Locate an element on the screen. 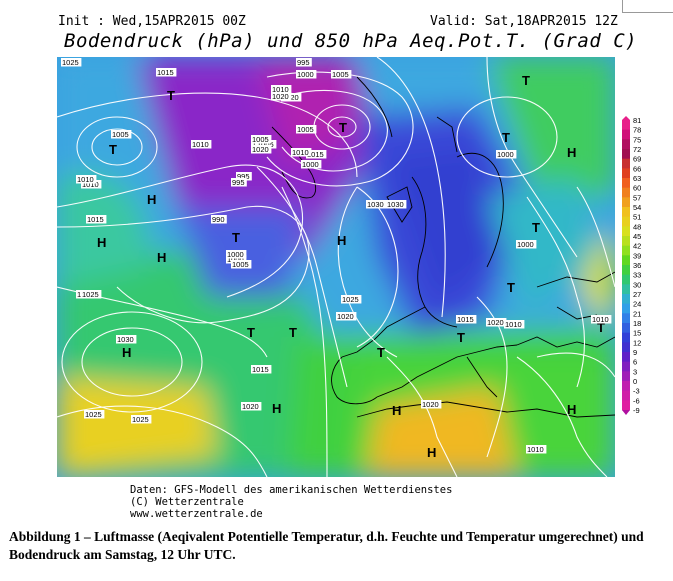 Image resolution: width=673 pixels, height=581 pixels. legend-tick-label: 57 is located at coordinates (637, 197).